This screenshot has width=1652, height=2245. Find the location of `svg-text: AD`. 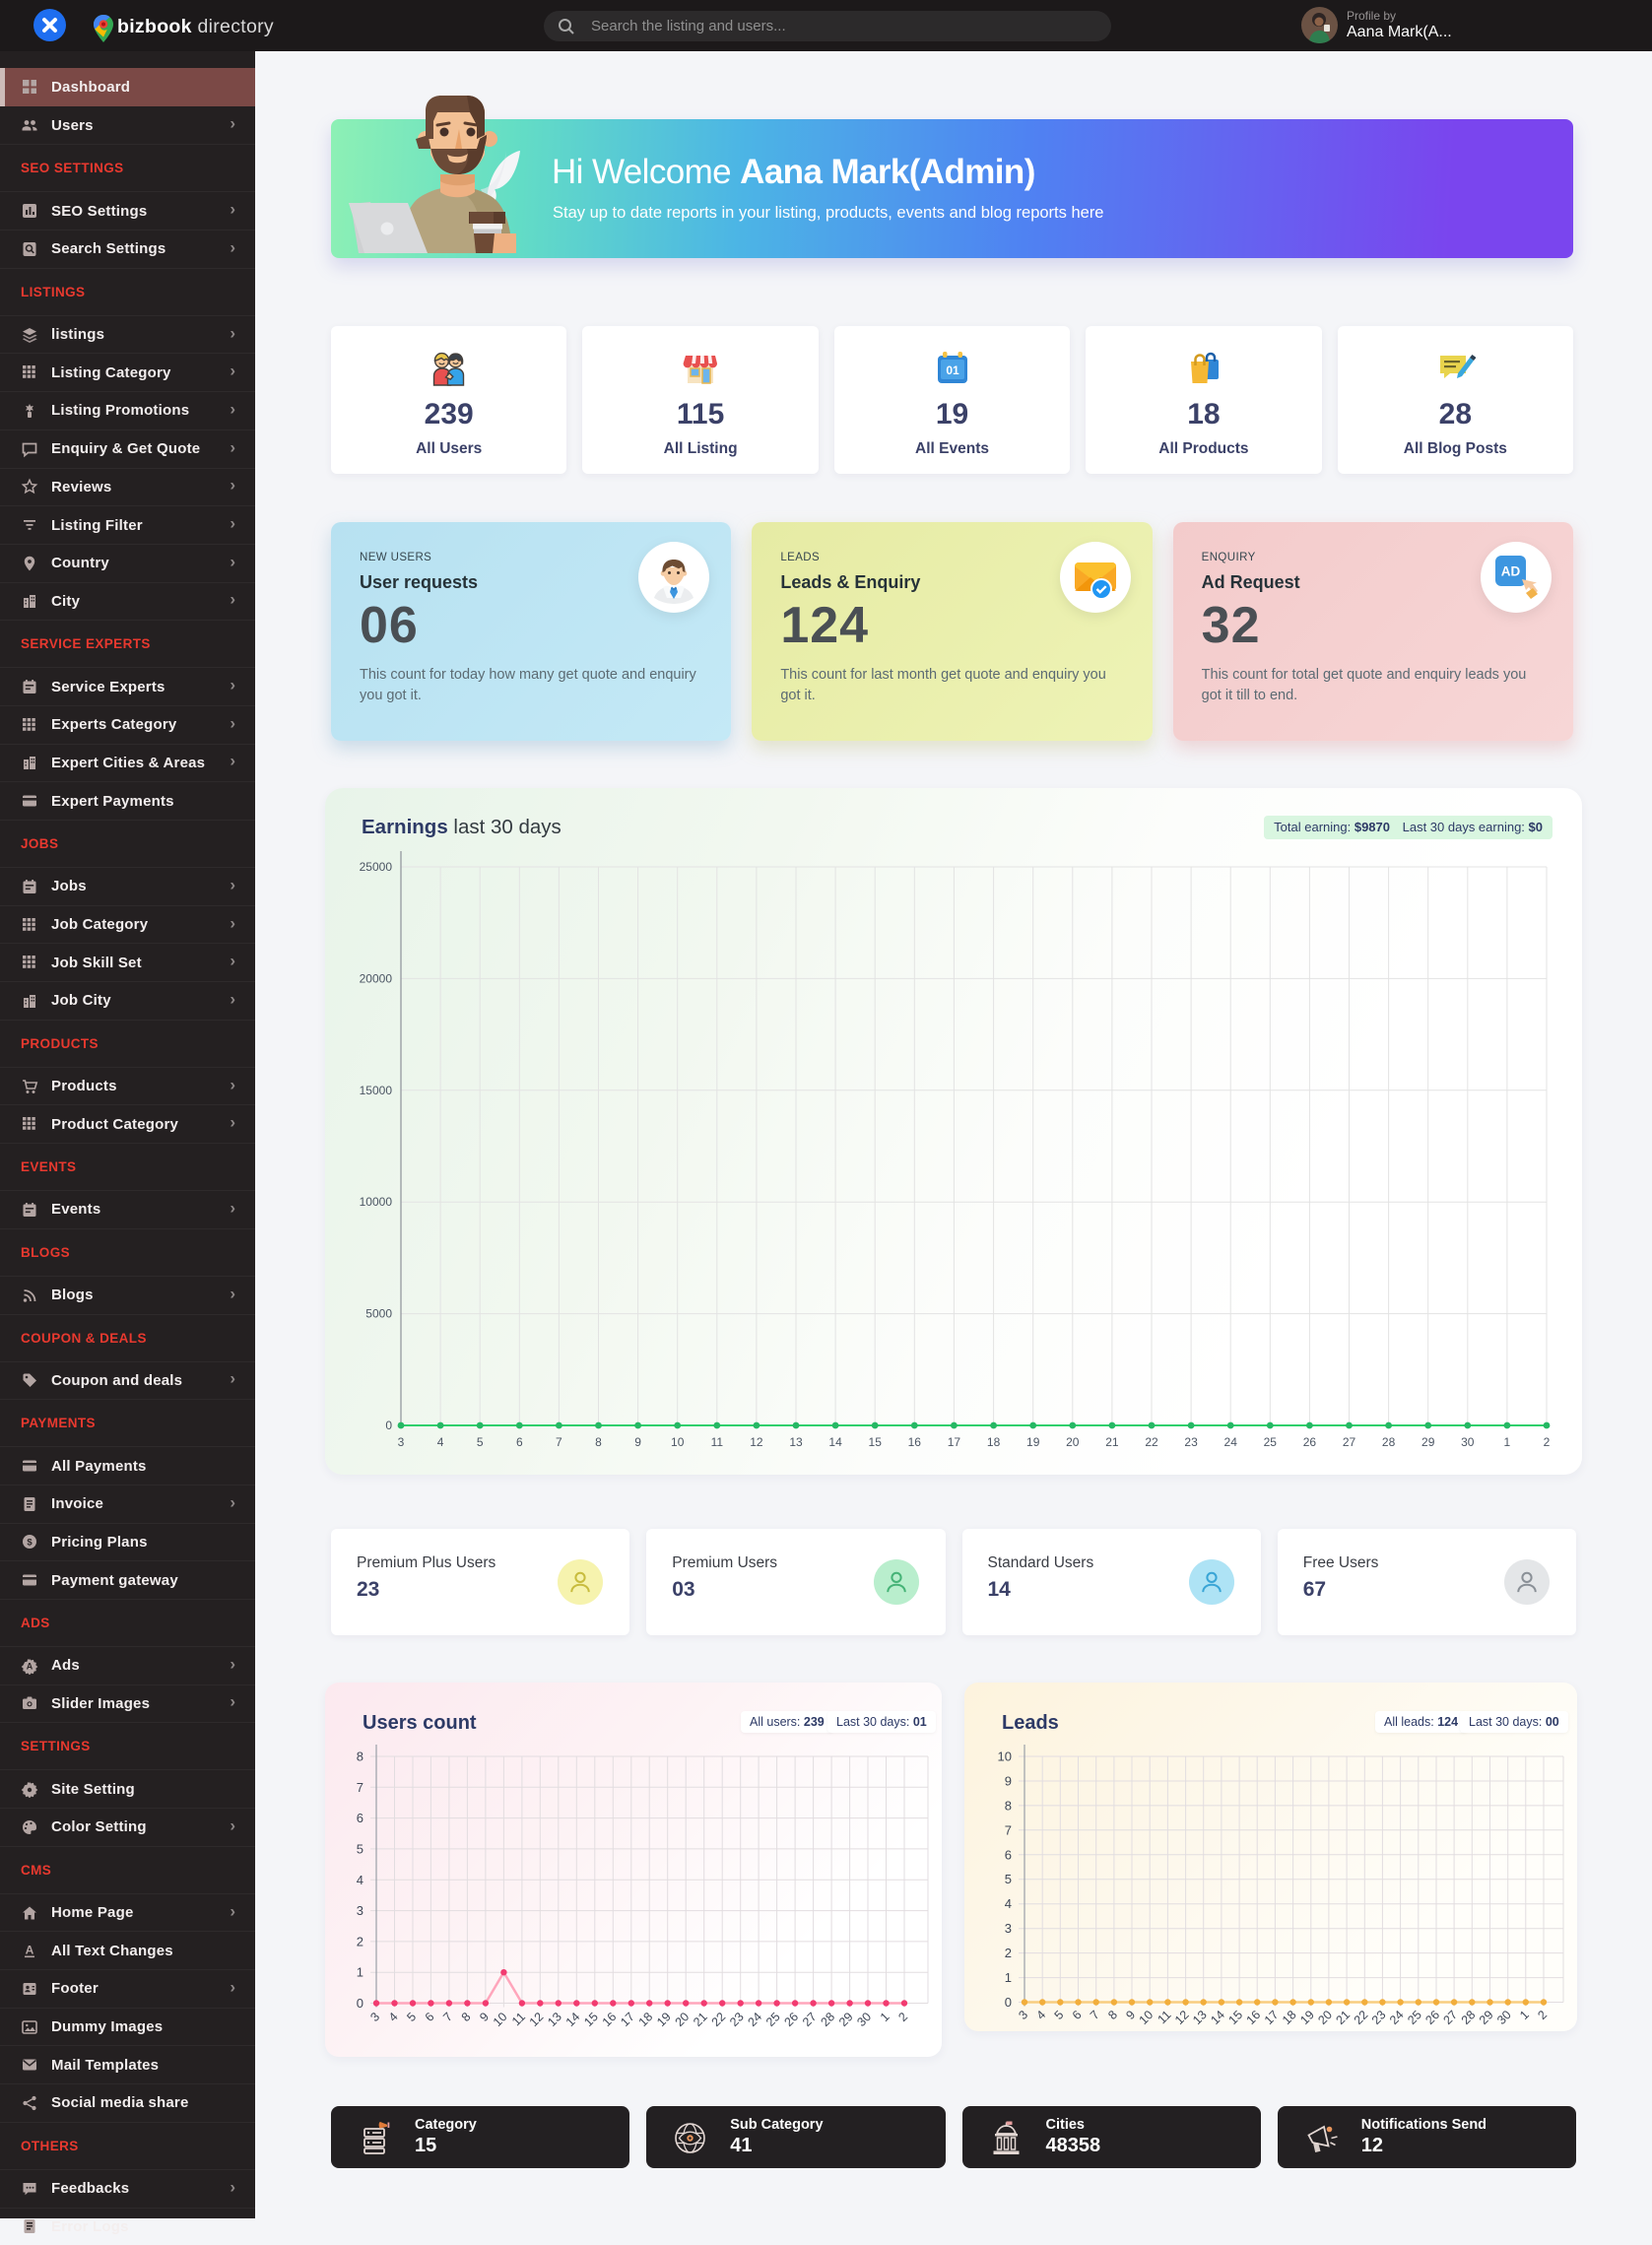

svg-text: AD is located at coordinates (1511, 571).